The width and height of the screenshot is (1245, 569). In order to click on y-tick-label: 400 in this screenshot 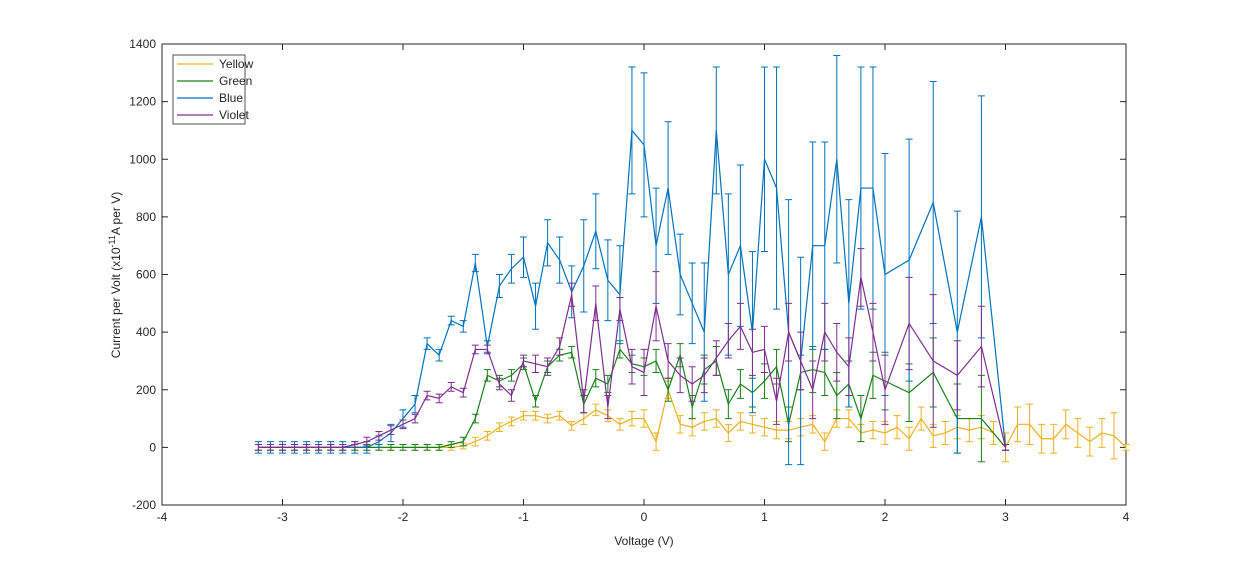, I will do `click(146, 332)`.